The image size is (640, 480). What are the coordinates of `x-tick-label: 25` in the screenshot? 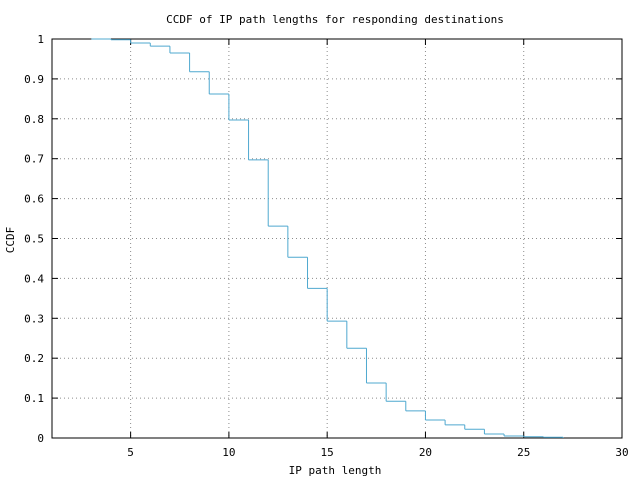 It's located at (523, 452).